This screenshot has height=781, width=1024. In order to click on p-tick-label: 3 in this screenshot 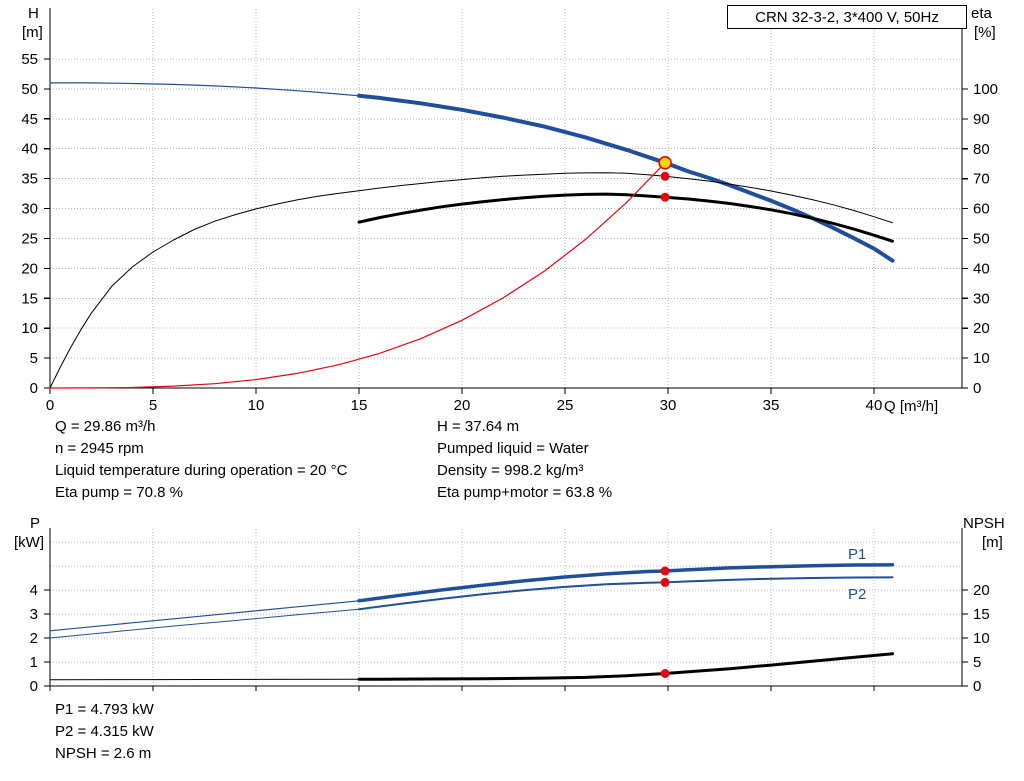, I will do `click(34, 614)`.